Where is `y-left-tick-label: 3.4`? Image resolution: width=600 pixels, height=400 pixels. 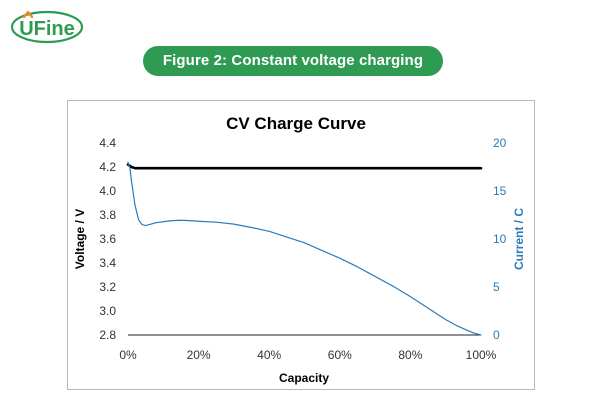 y-left-tick-label: 3.4 is located at coordinates (107, 263).